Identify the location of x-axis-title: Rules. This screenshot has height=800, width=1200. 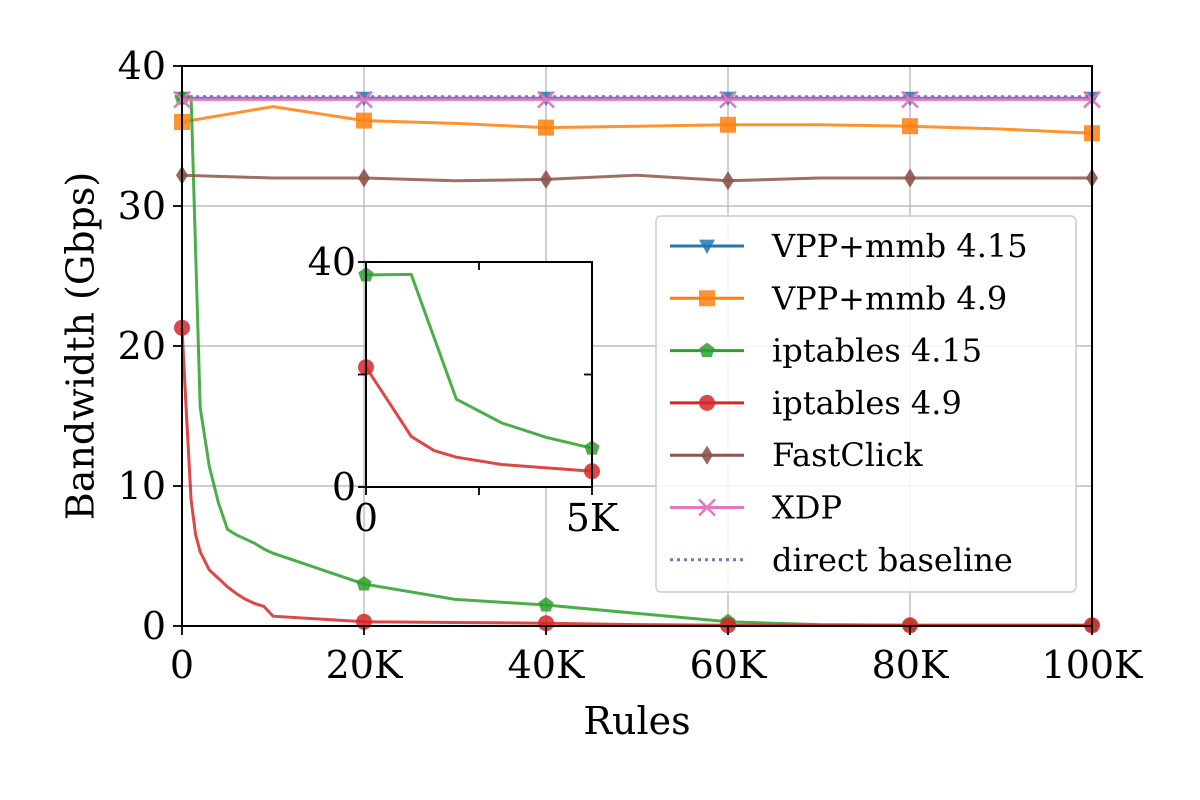
(636, 721).